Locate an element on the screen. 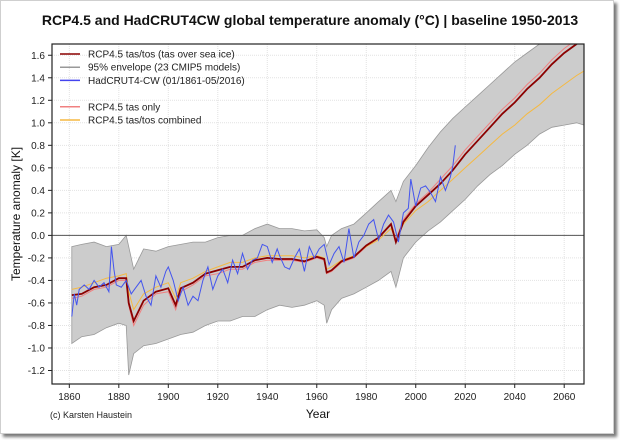  y-tick-label: -1.2 is located at coordinates (37, 371).